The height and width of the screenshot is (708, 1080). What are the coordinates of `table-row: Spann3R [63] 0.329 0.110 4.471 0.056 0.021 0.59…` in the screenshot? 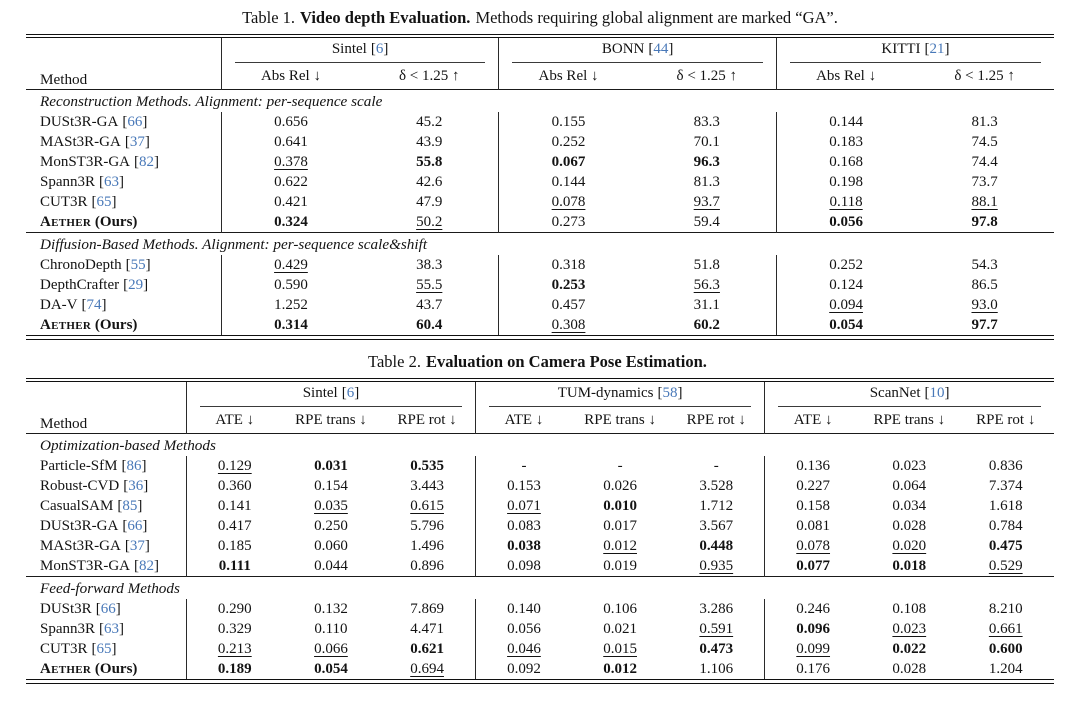 It's located at (540, 629).